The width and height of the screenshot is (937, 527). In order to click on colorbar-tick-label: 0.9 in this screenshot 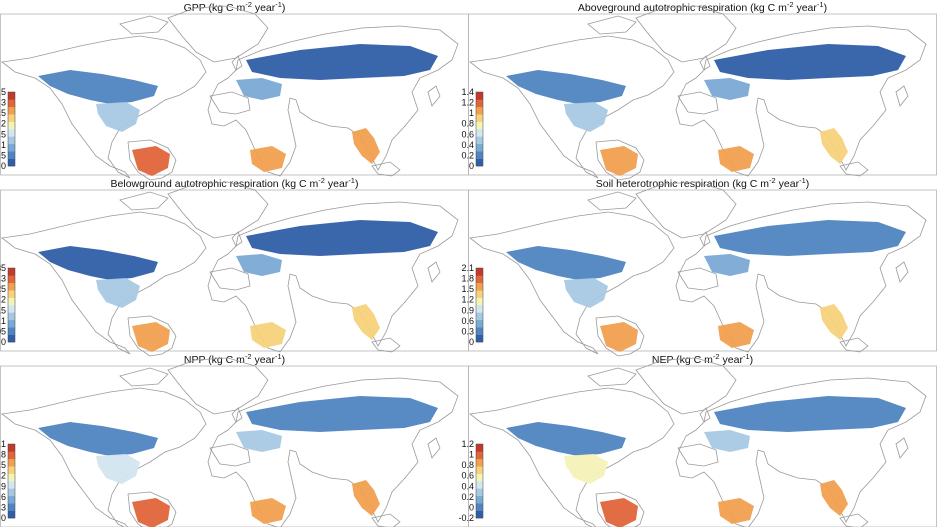, I will do `click(3, 486)`.